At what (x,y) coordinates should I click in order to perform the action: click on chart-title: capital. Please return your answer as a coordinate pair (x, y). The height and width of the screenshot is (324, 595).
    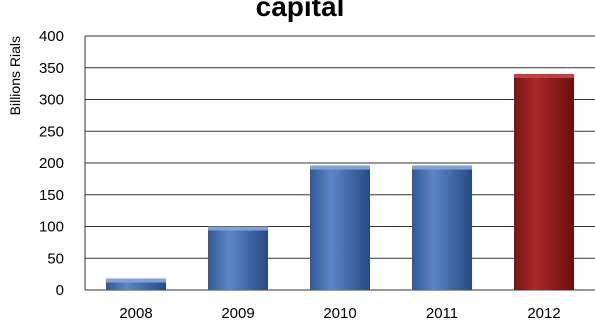
    Looking at the image, I should click on (300, 11).